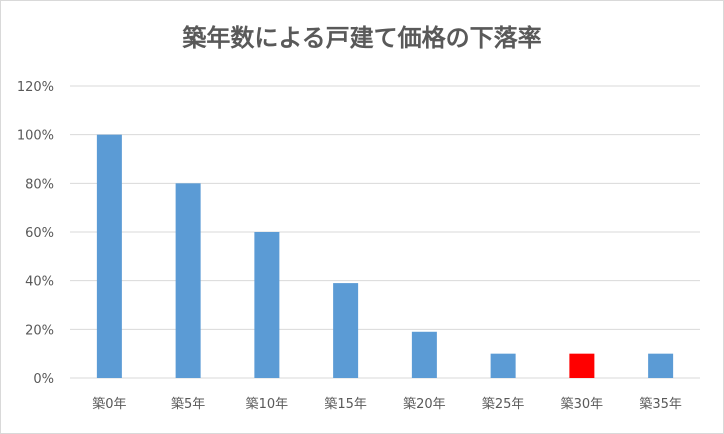  Describe the element at coordinates (43, 379) in the screenshot. I see `y-tick-label: 0%` at that location.